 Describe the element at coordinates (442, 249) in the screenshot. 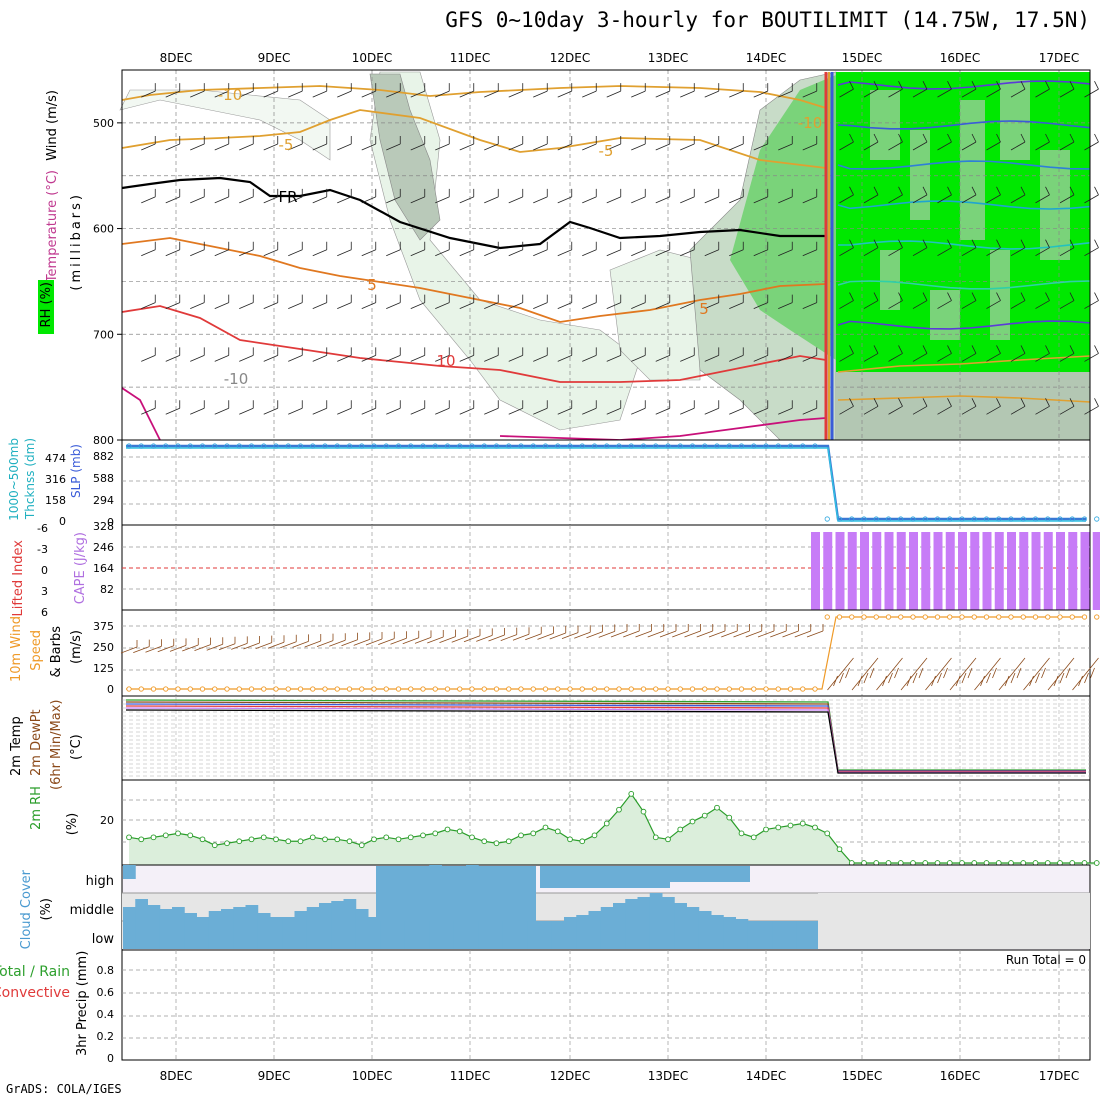

I see `wind-barb-r3-s25` at that location.